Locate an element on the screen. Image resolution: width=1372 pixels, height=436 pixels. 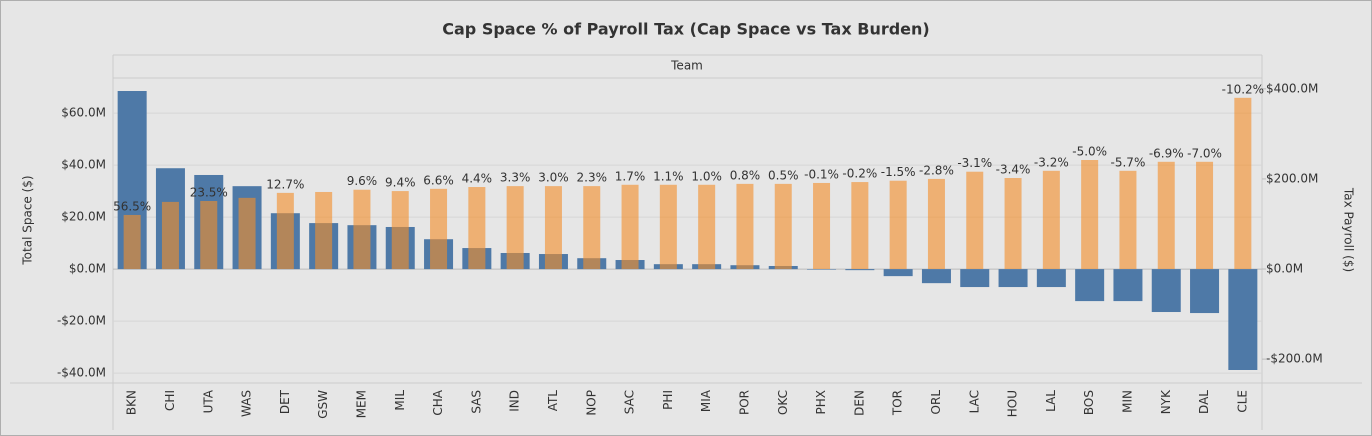
x-tick-label: CHA is located at coordinates (438, 402).